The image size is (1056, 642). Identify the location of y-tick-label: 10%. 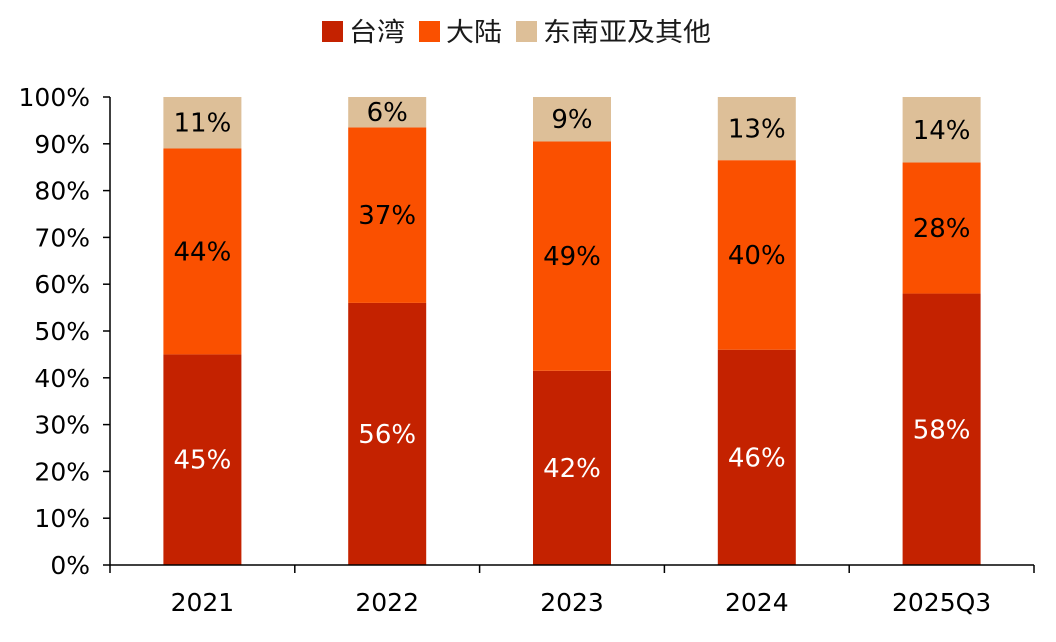
(62, 518).